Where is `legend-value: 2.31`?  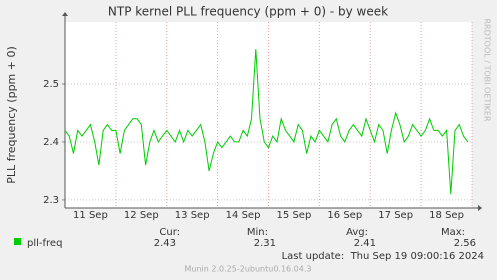
legend-value: 2.31 is located at coordinates (265, 243).